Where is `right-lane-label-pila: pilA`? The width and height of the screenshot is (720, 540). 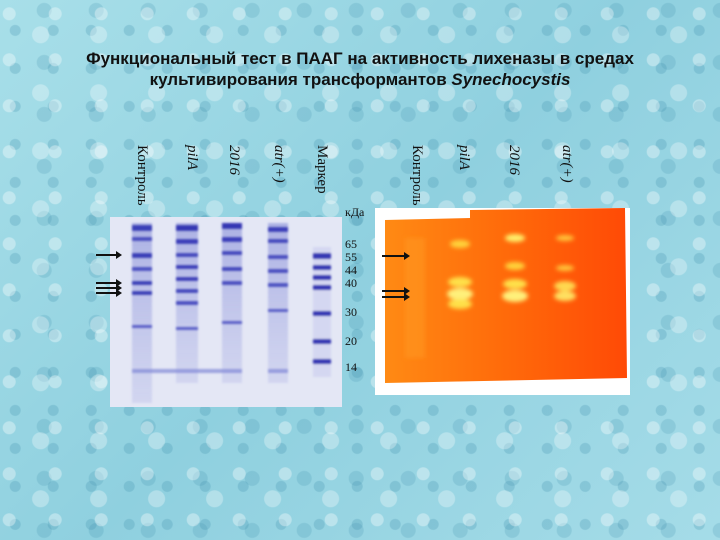 right-lane-label-pila: pilA is located at coordinates (464, 157).